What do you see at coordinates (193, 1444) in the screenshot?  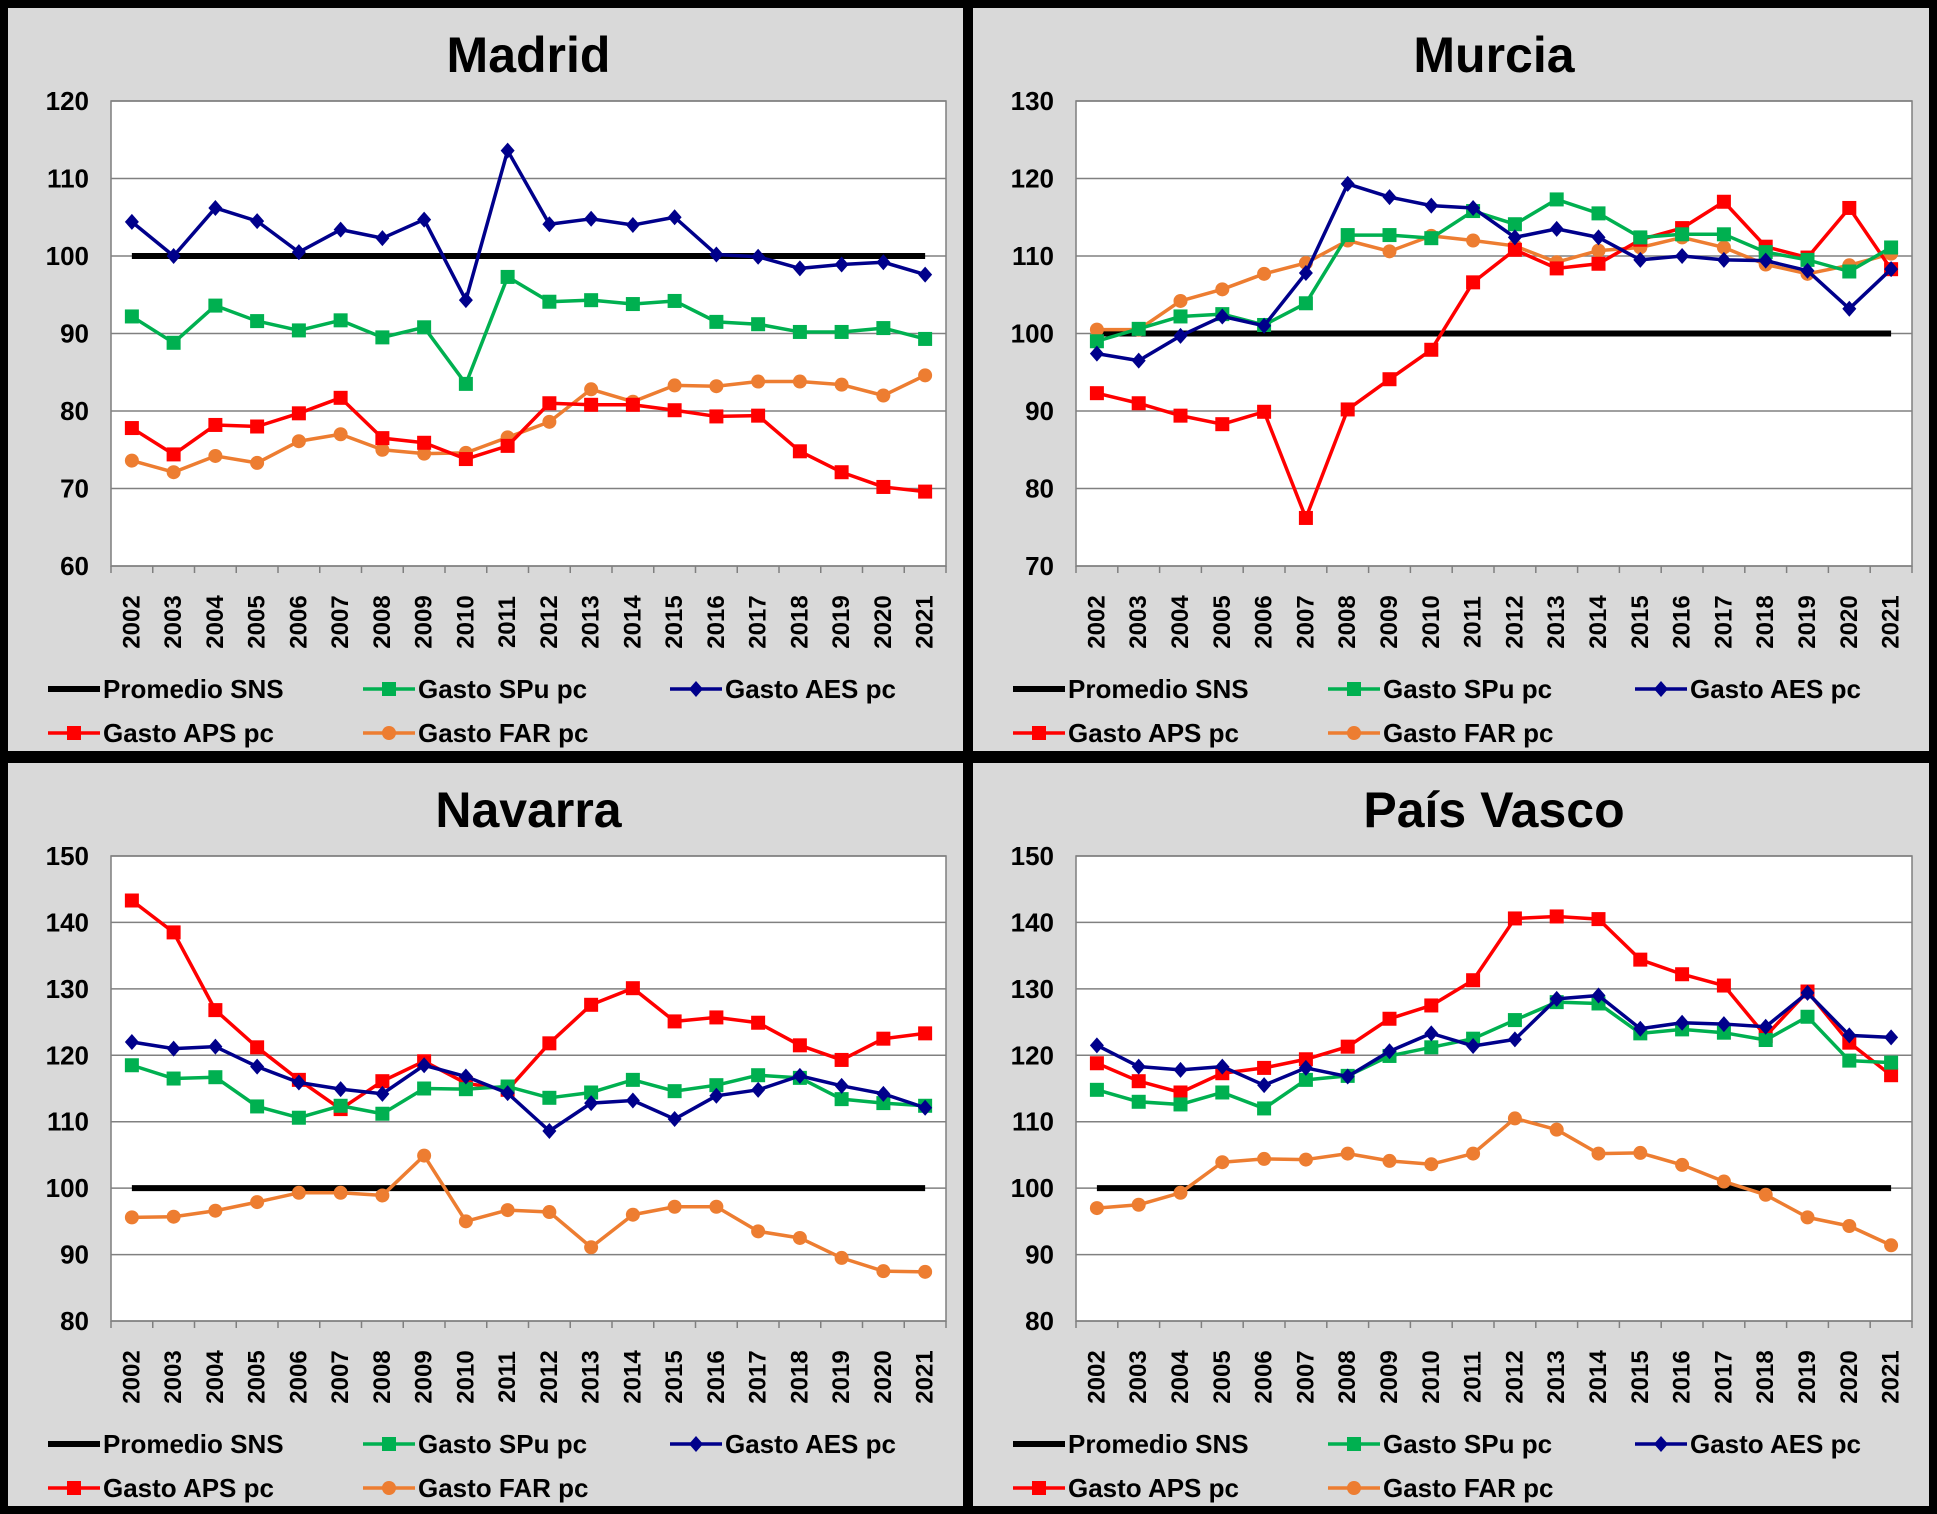 I see `legend-label: Promedio SNS` at bounding box center [193, 1444].